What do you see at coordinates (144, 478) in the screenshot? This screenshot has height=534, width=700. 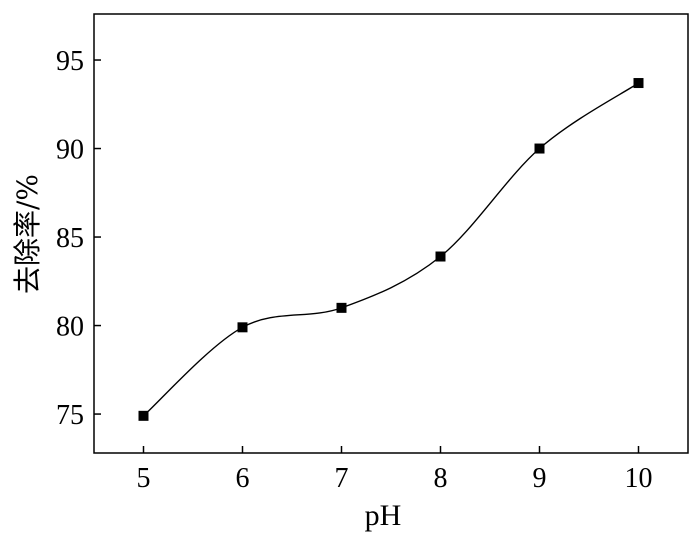 I see `x-tick-label: 5` at bounding box center [144, 478].